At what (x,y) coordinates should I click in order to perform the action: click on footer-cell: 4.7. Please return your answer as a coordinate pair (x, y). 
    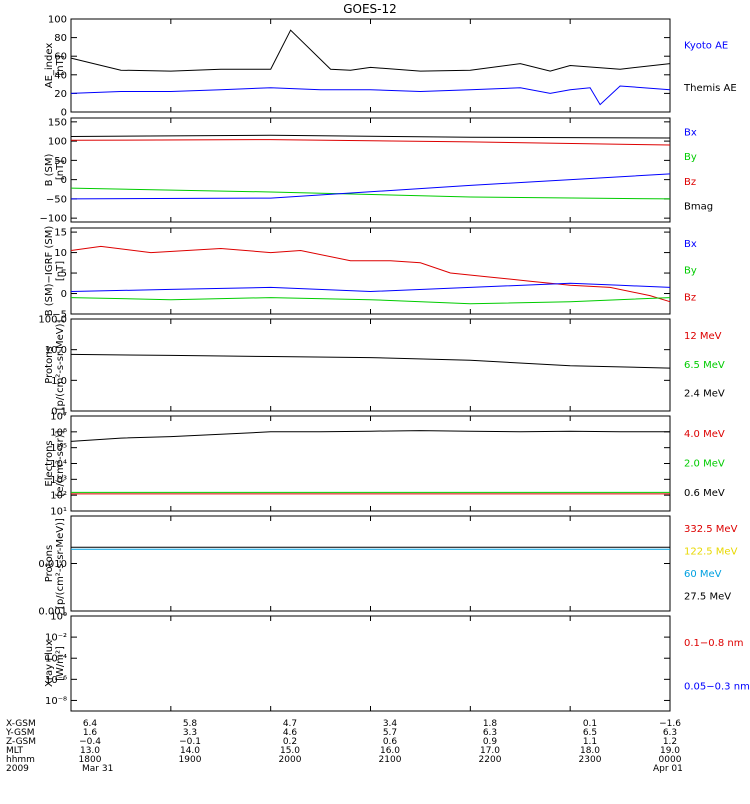
    Looking at the image, I should click on (290, 724).